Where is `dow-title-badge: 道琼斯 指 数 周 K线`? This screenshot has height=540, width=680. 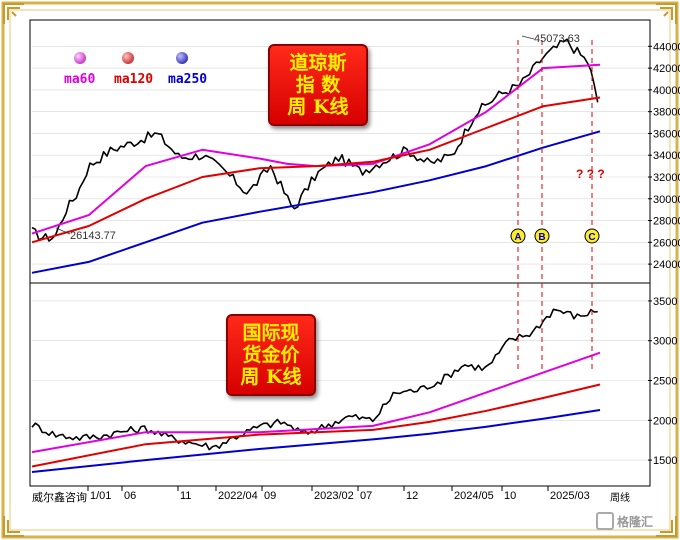
dow-title-badge: 道琼斯 指 数 周 K线 is located at coordinates (318, 85).